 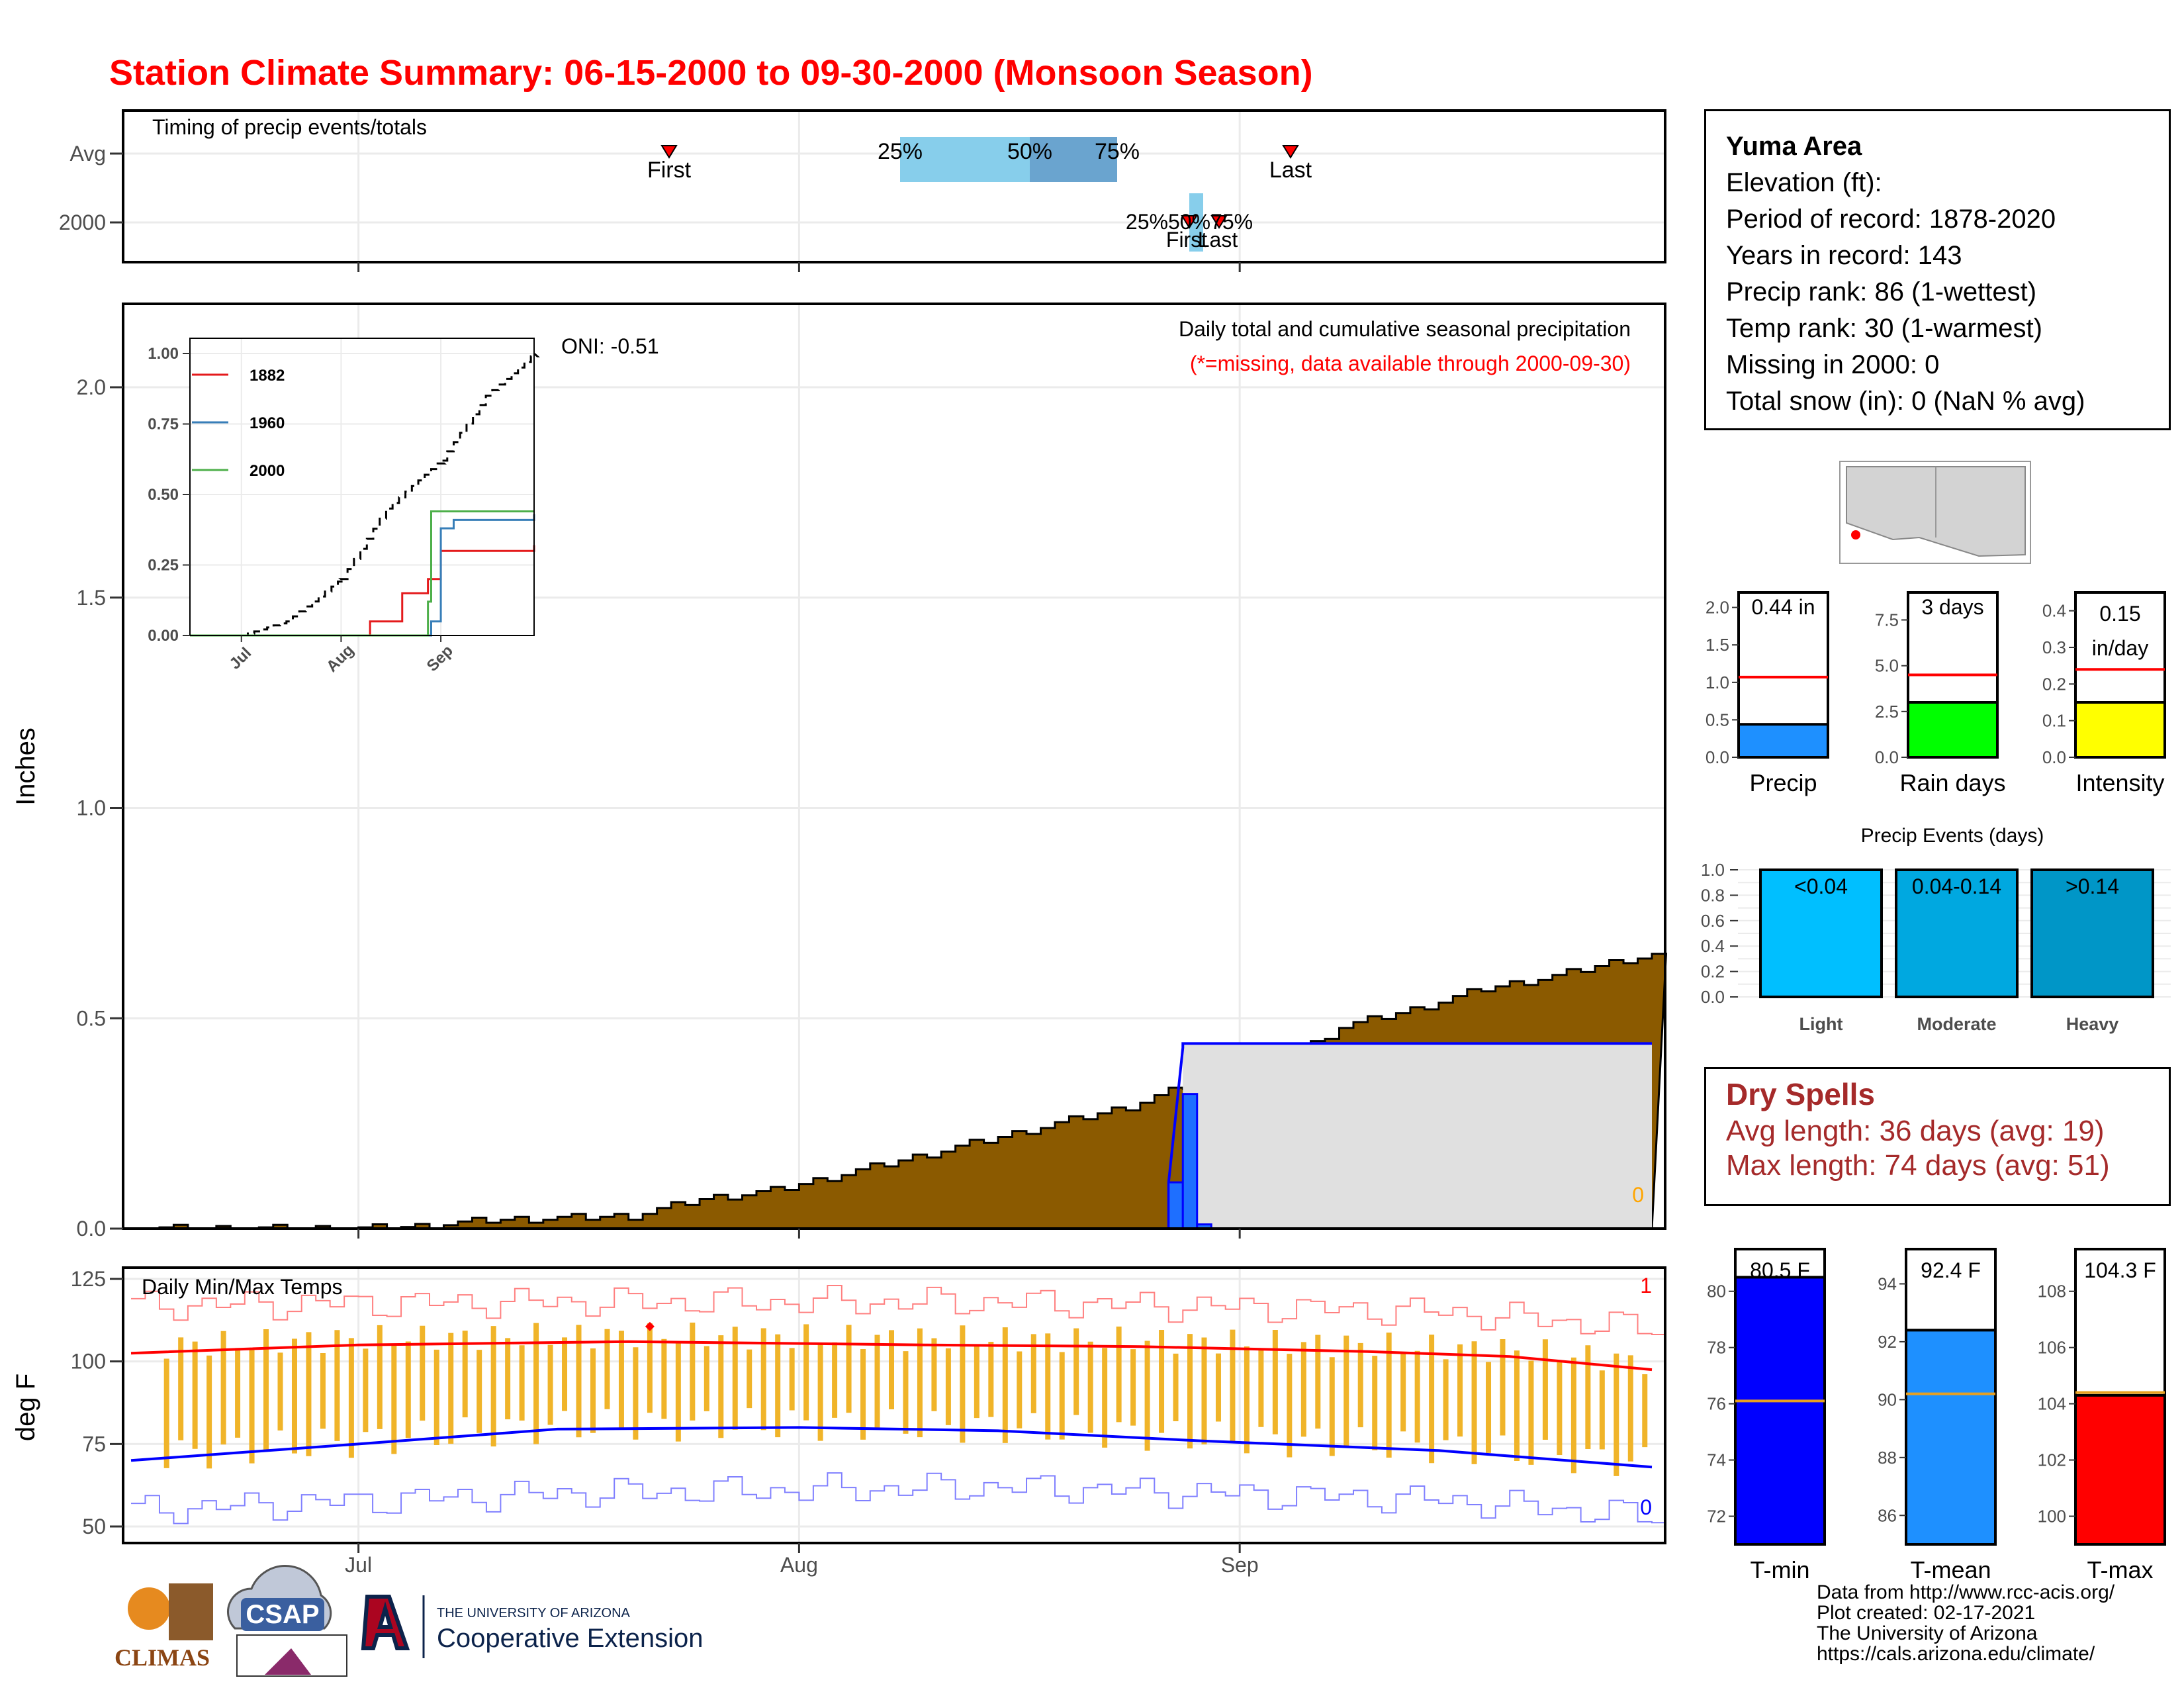 What do you see at coordinates (2092, 1024) in the screenshot?
I see `events-category-label: Heavy` at bounding box center [2092, 1024].